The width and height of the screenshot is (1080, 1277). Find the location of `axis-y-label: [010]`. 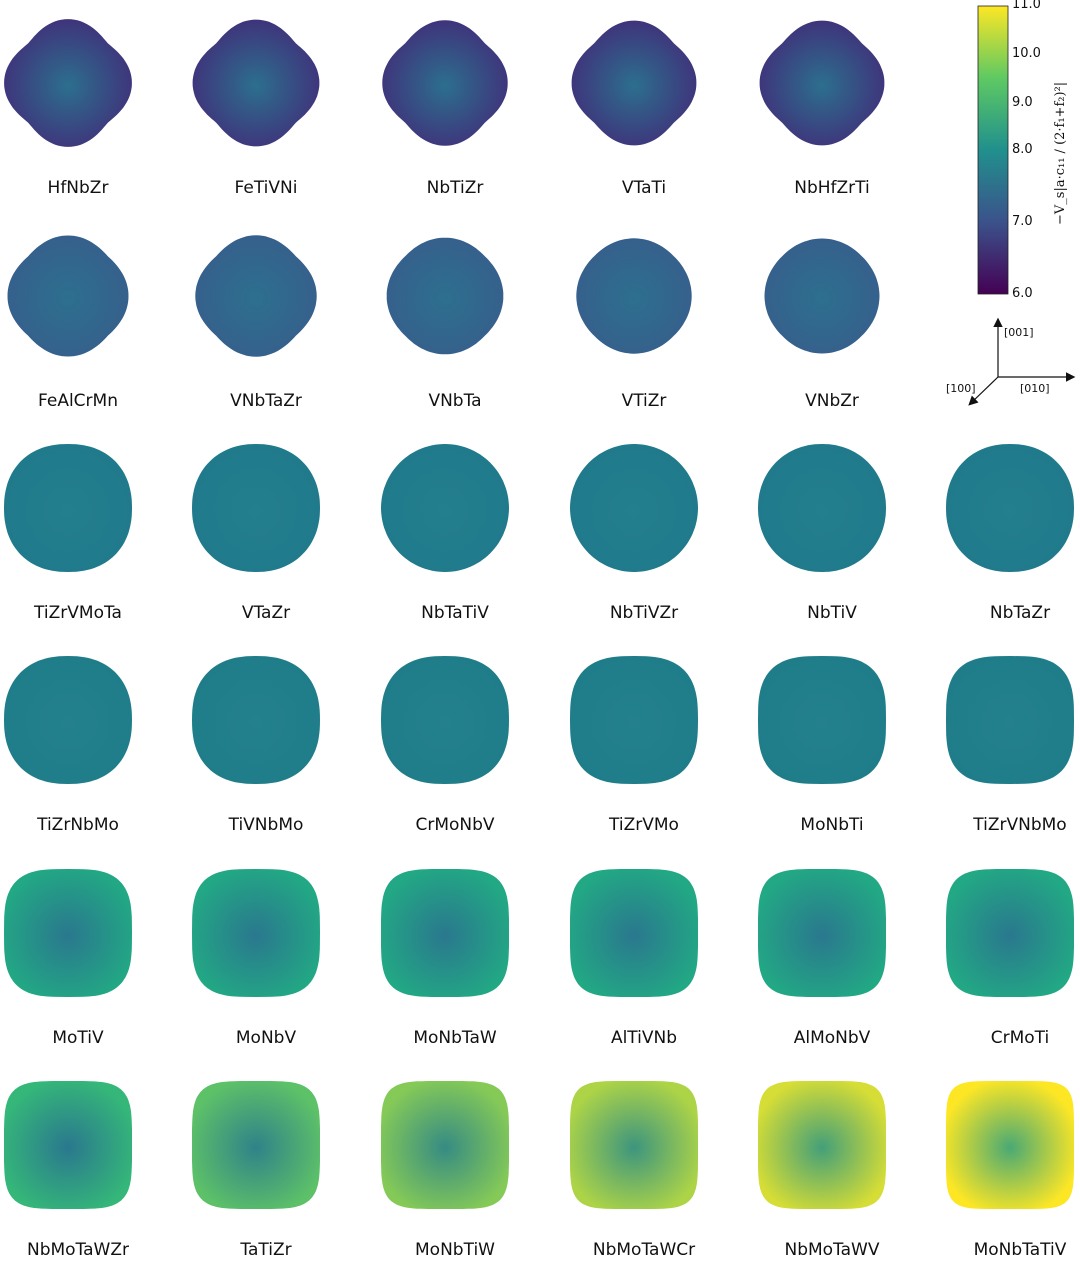

axis-y-label: [010] is located at coordinates (1035, 388).